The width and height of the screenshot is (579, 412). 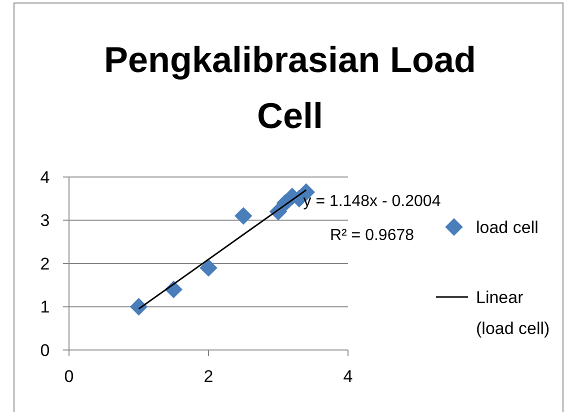 I want to click on x-tick-label: 0, so click(x=69, y=376).